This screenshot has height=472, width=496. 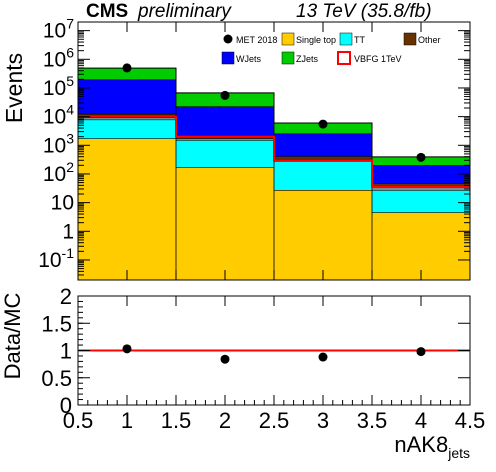 What do you see at coordinates (58, 29) in the screenshot?
I see `y-tick-label: 10⁷` at bounding box center [58, 29].